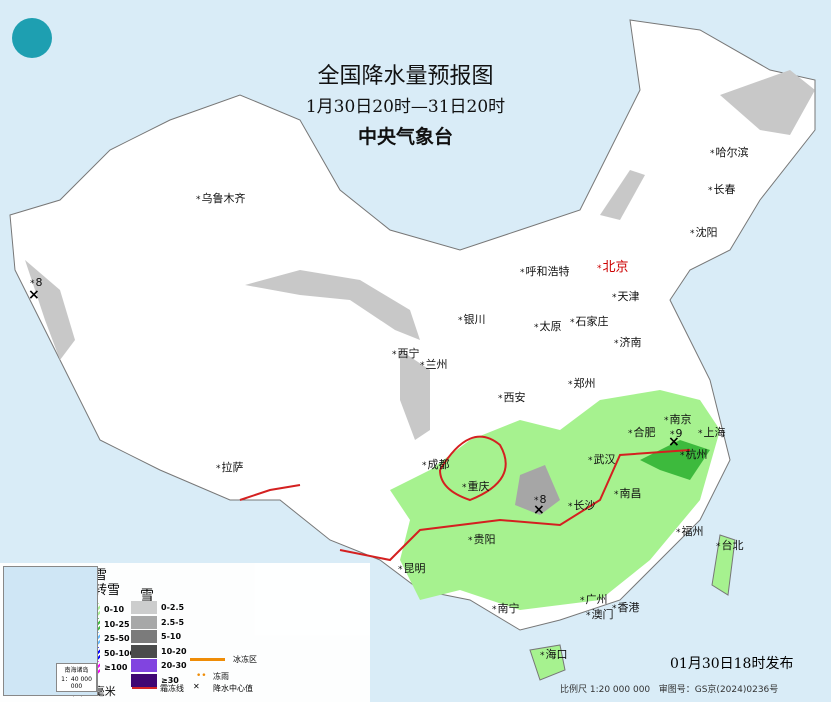 This screenshot has height=702, width=831. Describe the element at coordinates (582, 383) in the screenshot. I see `city-label: 郑州` at that location.